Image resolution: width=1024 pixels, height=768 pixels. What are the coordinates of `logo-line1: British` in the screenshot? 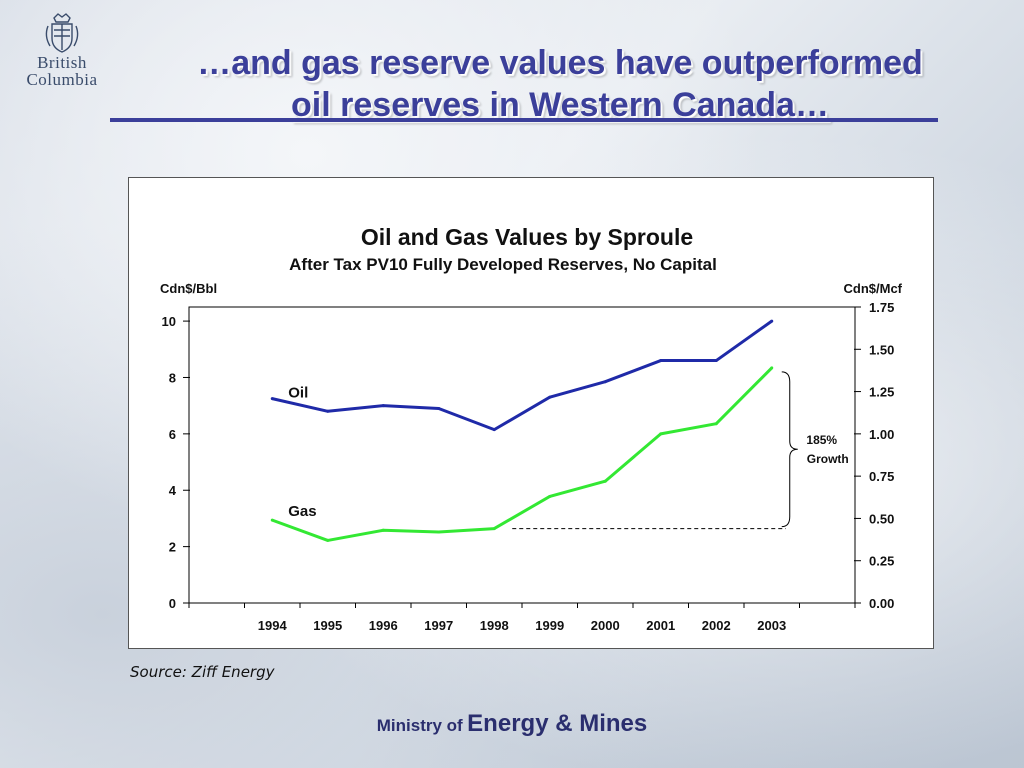 It's located at (62, 62).